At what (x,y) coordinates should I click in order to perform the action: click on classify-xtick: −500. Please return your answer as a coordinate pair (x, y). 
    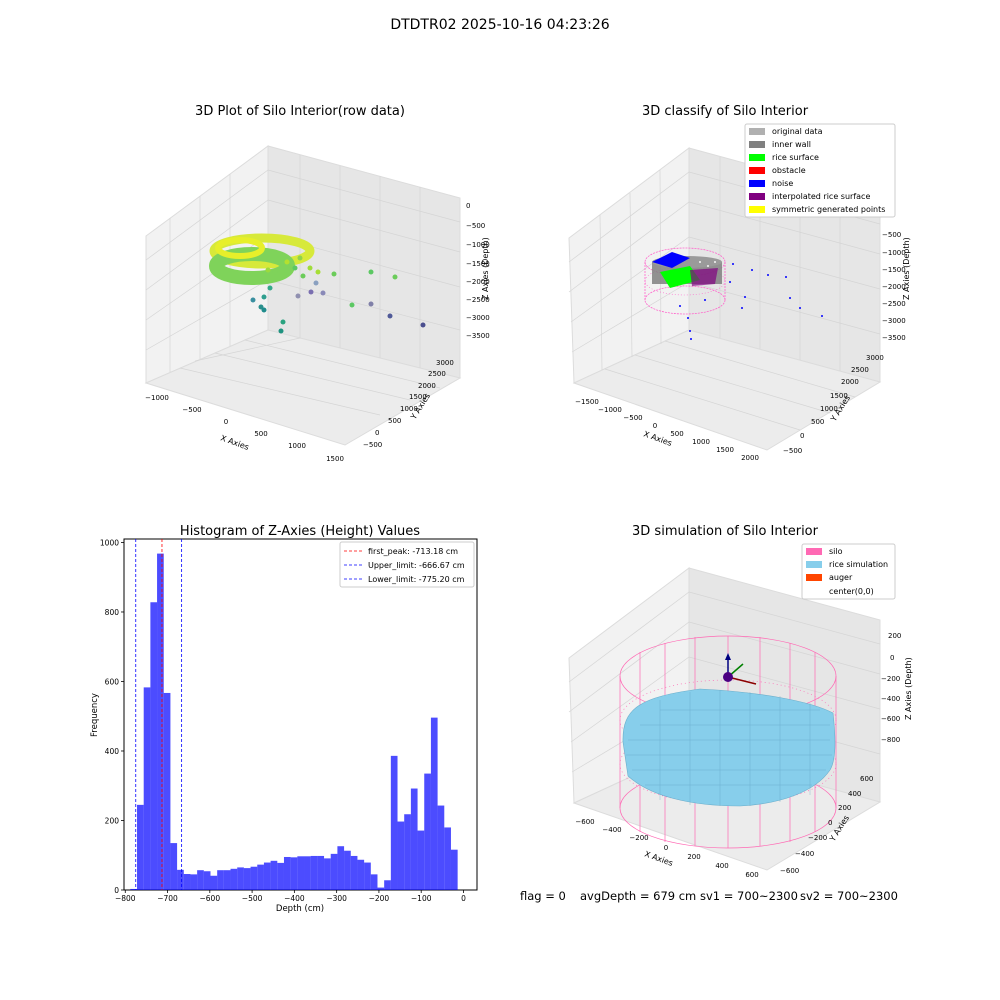
    Looking at the image, I should click on (632, 418).